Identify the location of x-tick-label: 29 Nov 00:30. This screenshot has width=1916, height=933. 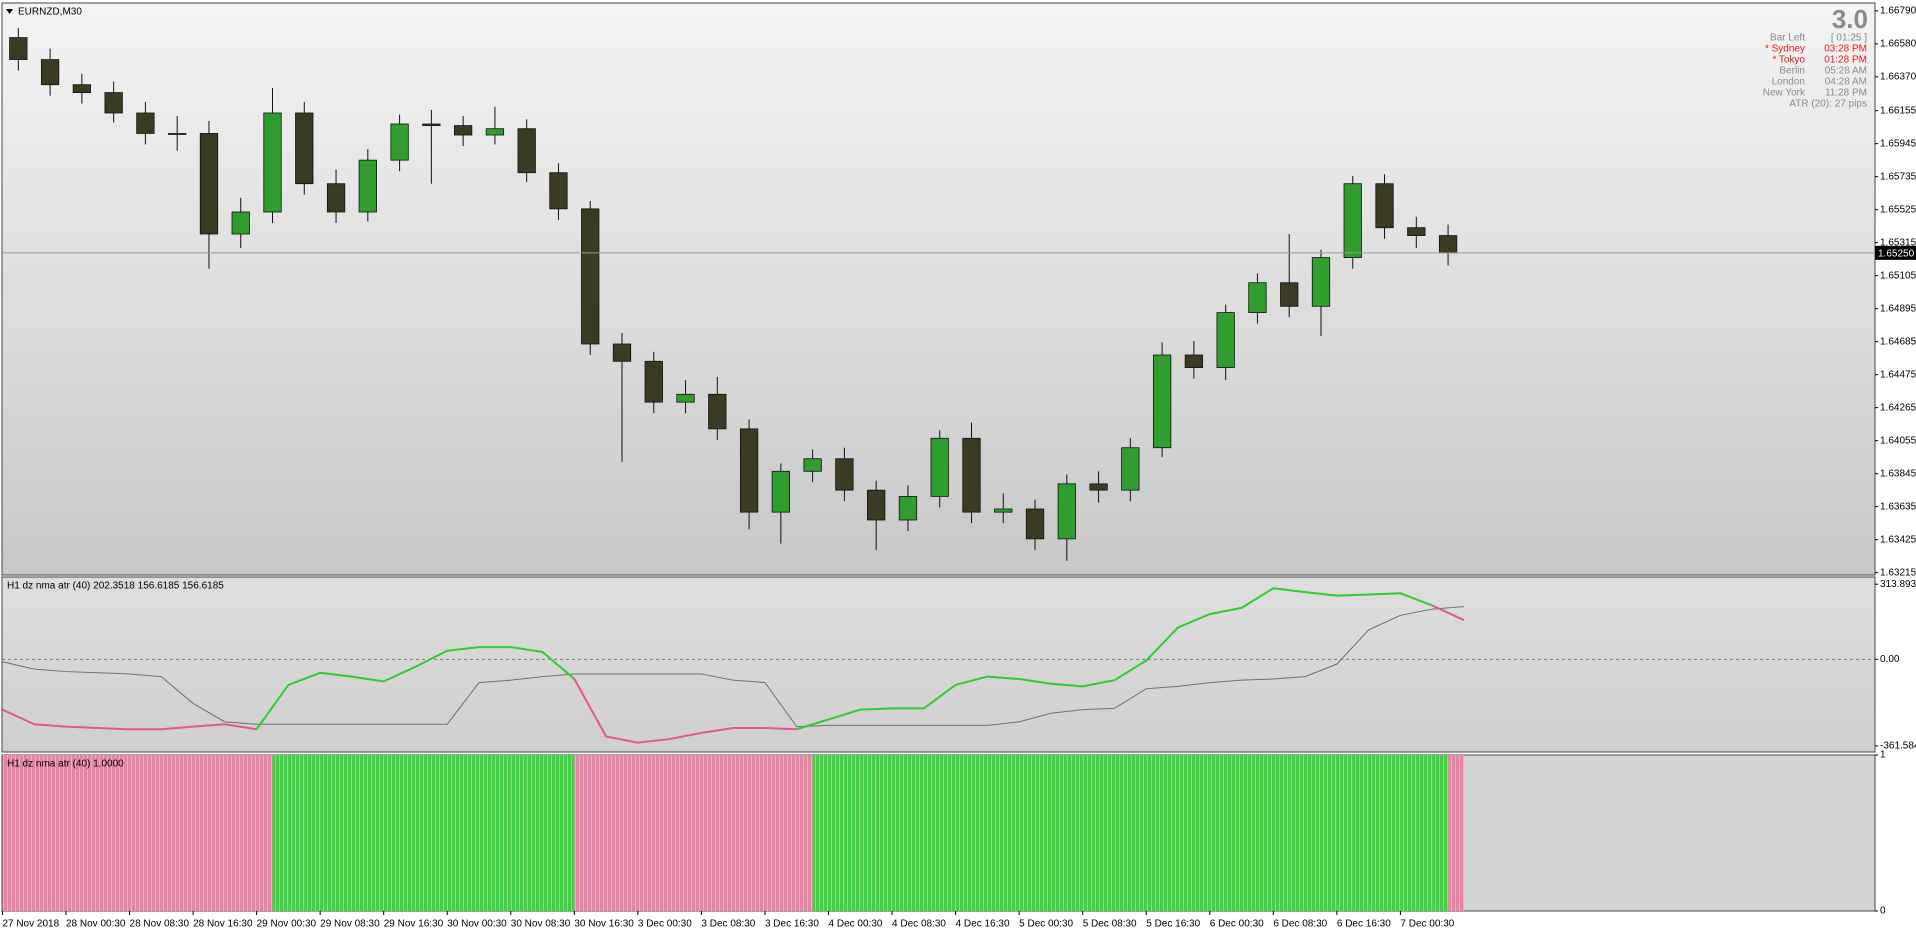
(287, 924).